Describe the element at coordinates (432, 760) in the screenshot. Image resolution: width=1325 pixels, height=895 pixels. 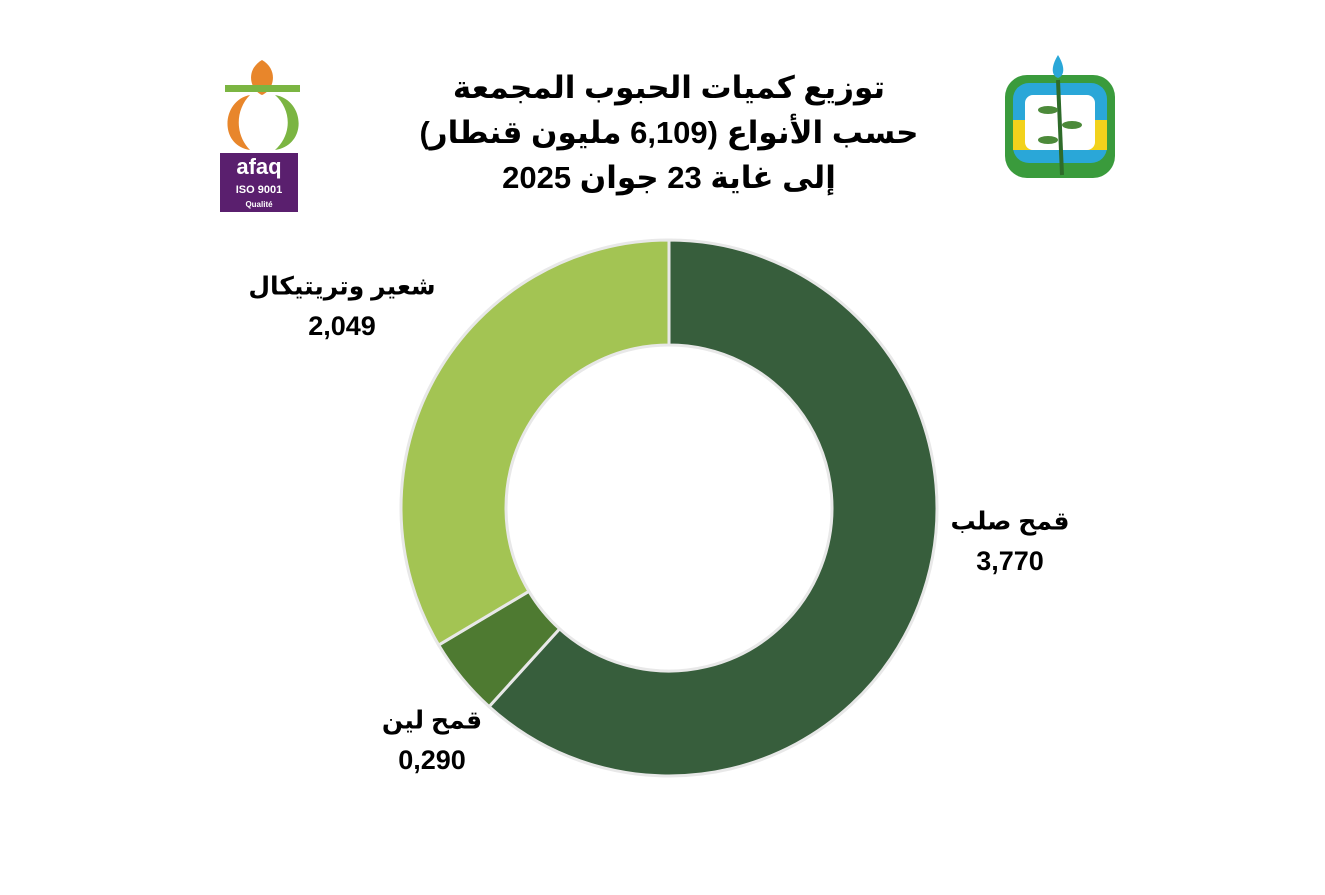
I see `value-label: 0,290` at that location.